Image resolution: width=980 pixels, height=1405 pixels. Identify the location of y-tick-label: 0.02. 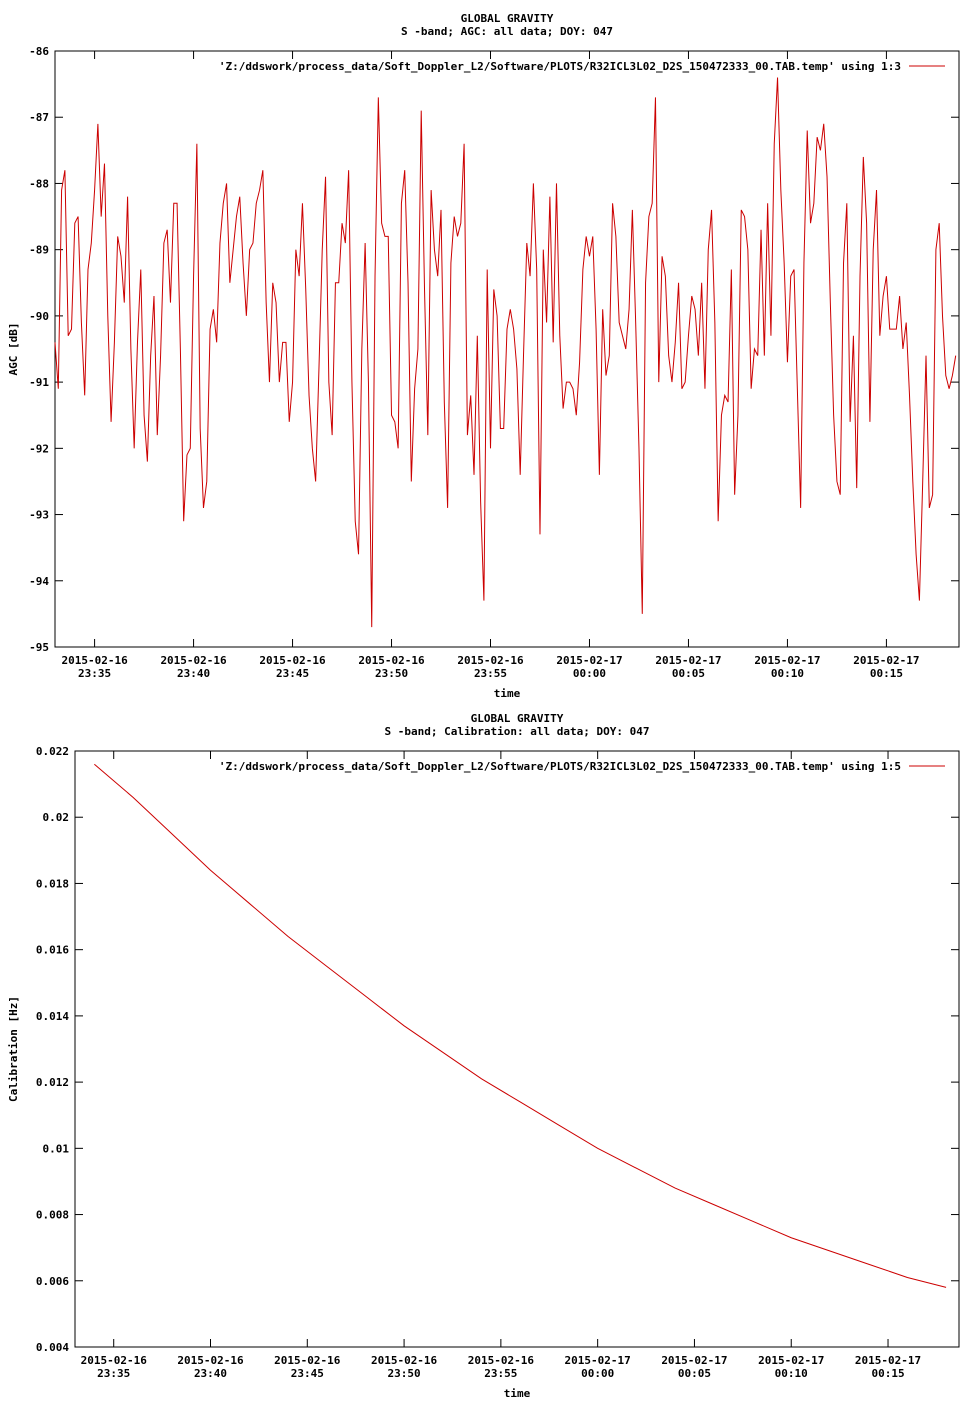
(56, 817).